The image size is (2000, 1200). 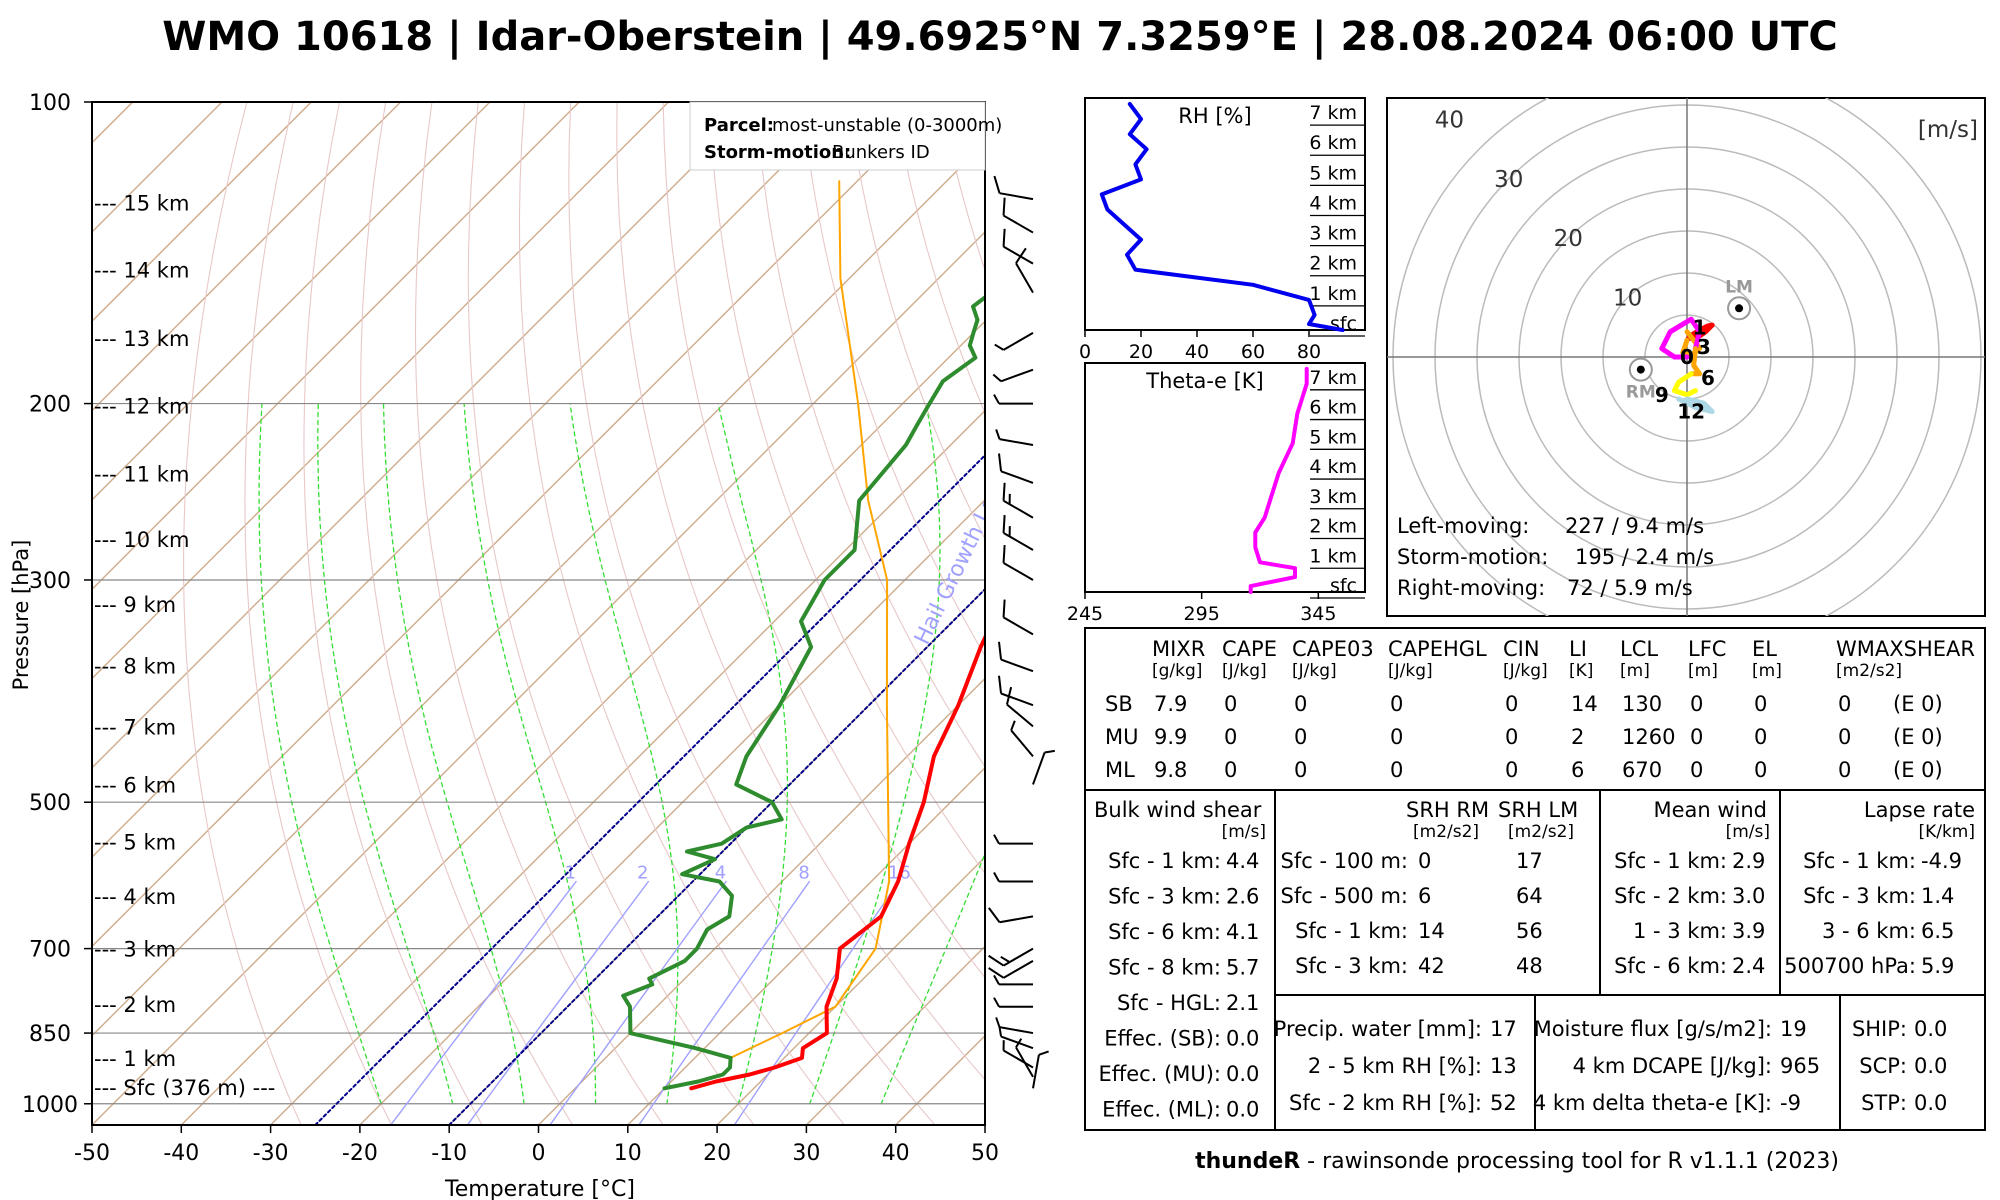 What do you see at coordinates (1204, 381) in the screenshot?
I see `thetae-panel-title: Theta-e [K]` at bounding box center [1204, 381].